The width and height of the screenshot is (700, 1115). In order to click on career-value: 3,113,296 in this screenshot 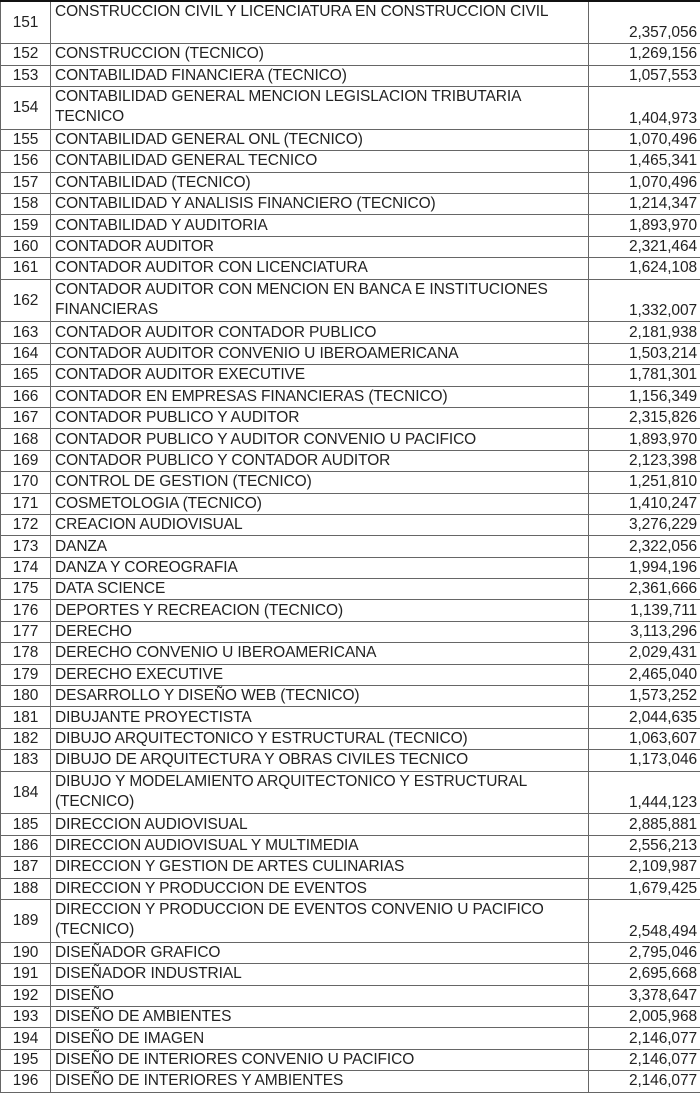, I will do `click(644, 632)`.